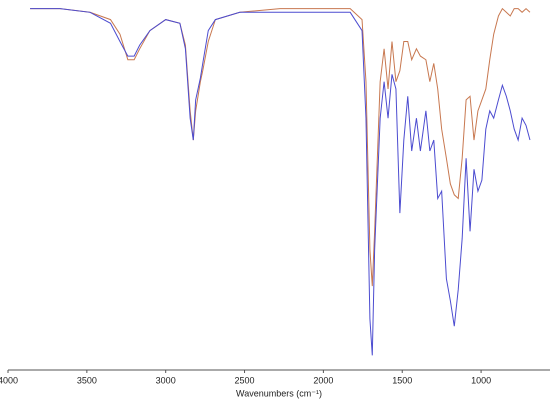 The image size is (550, 402). What do you see at coordinates (245, 380) in the screenshot?
I see `x-tick-label: 2500` at bounding box center [245, 380].